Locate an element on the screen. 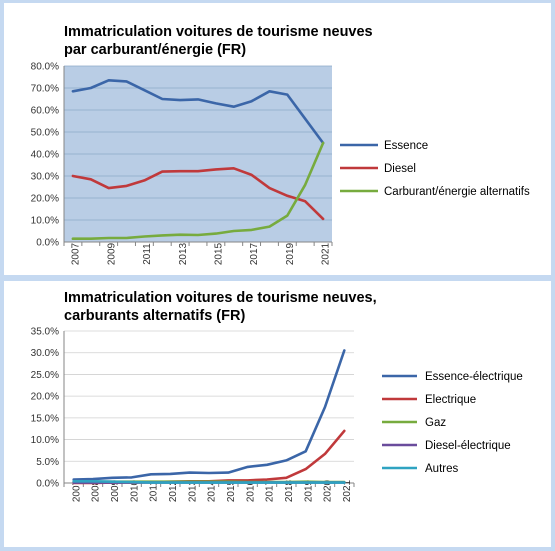 The width and height of the screenshot is (555, 551). y-tick-label: 15.0% is located at coordinates (45, 418).